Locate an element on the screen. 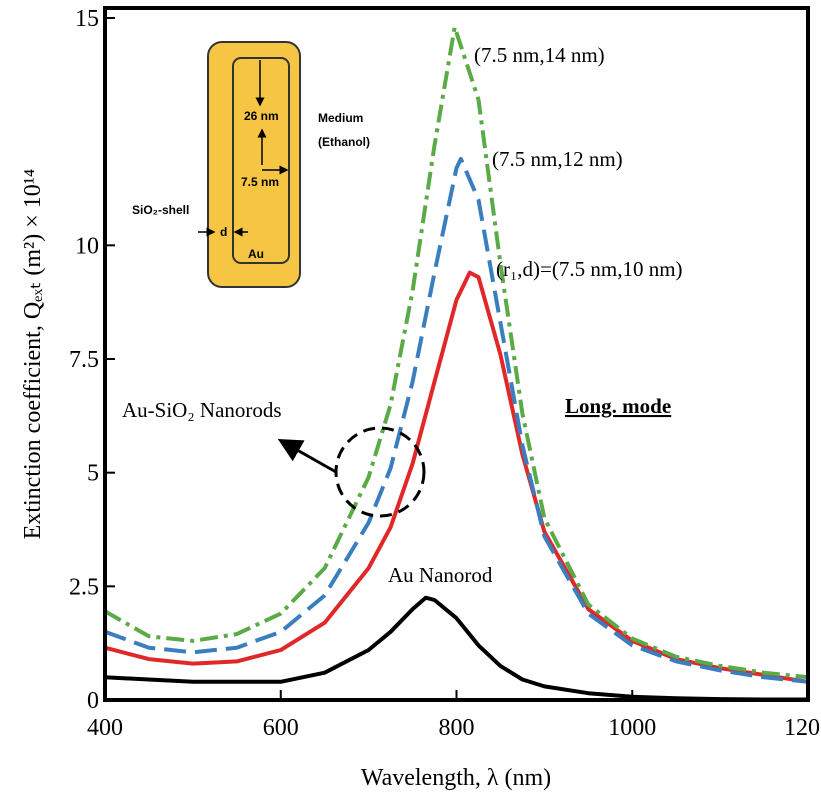  core is located at coordinates (261, 160).